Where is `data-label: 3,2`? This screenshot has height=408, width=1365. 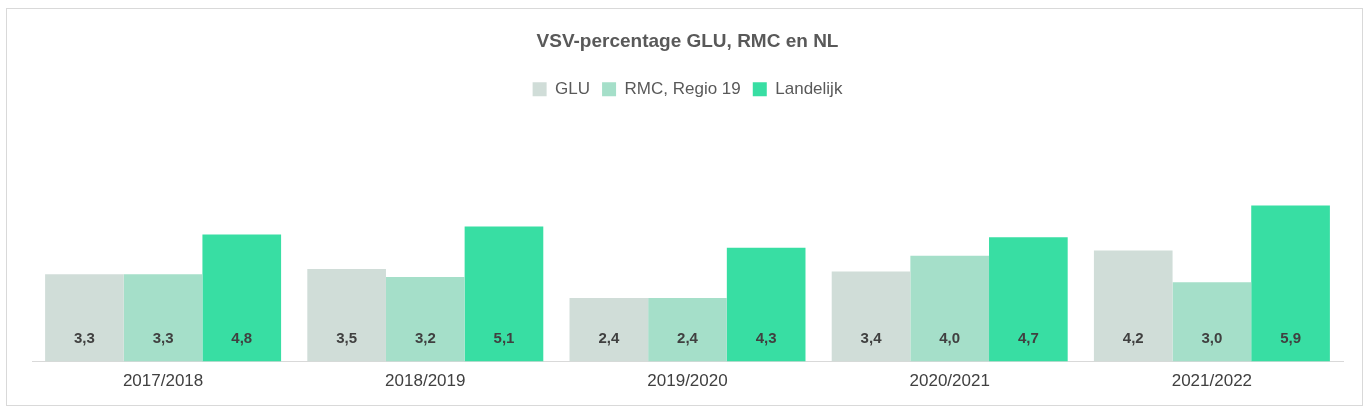 data-label: 3,2 is located at coordinates (425, 337).